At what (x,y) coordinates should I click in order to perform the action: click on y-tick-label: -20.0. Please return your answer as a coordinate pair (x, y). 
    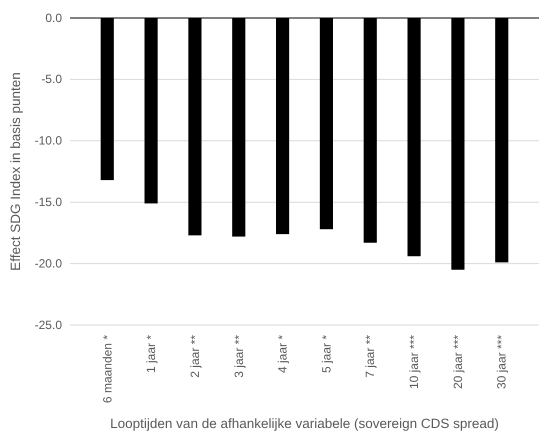
    Looking at the image, I should click on (48, 263).